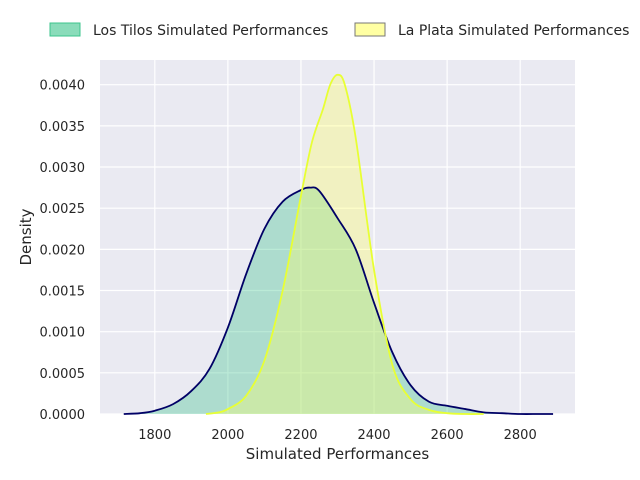 Image resolution: width=640 pixels, height=480 pixels. Describe the element at coordinates (154, 435) in the screenshot. I see `x-tick-label: 1800` at that location.